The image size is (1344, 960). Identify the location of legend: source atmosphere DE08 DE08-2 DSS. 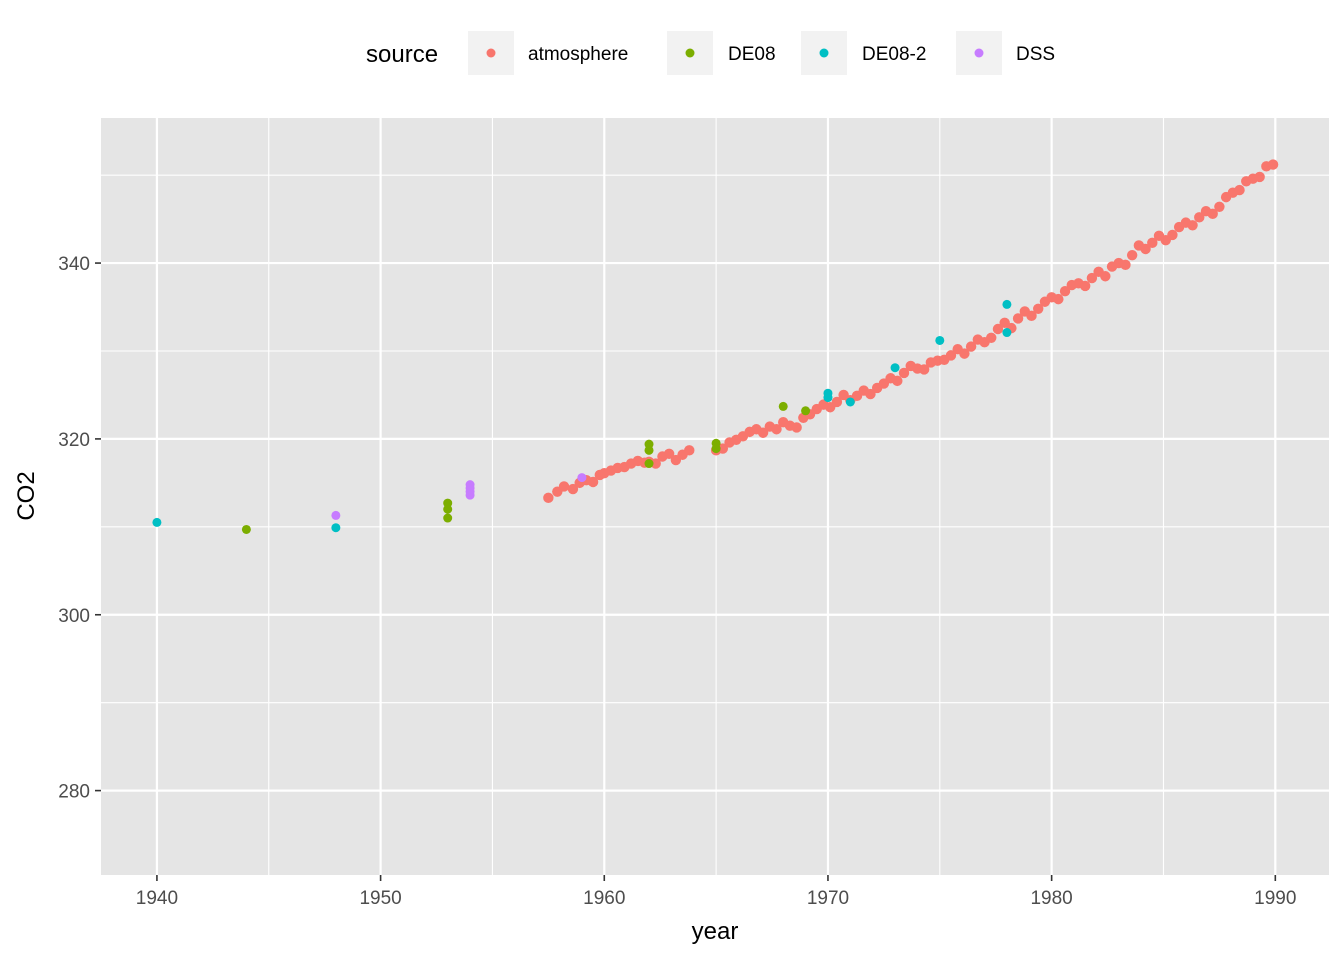
(710, 53).